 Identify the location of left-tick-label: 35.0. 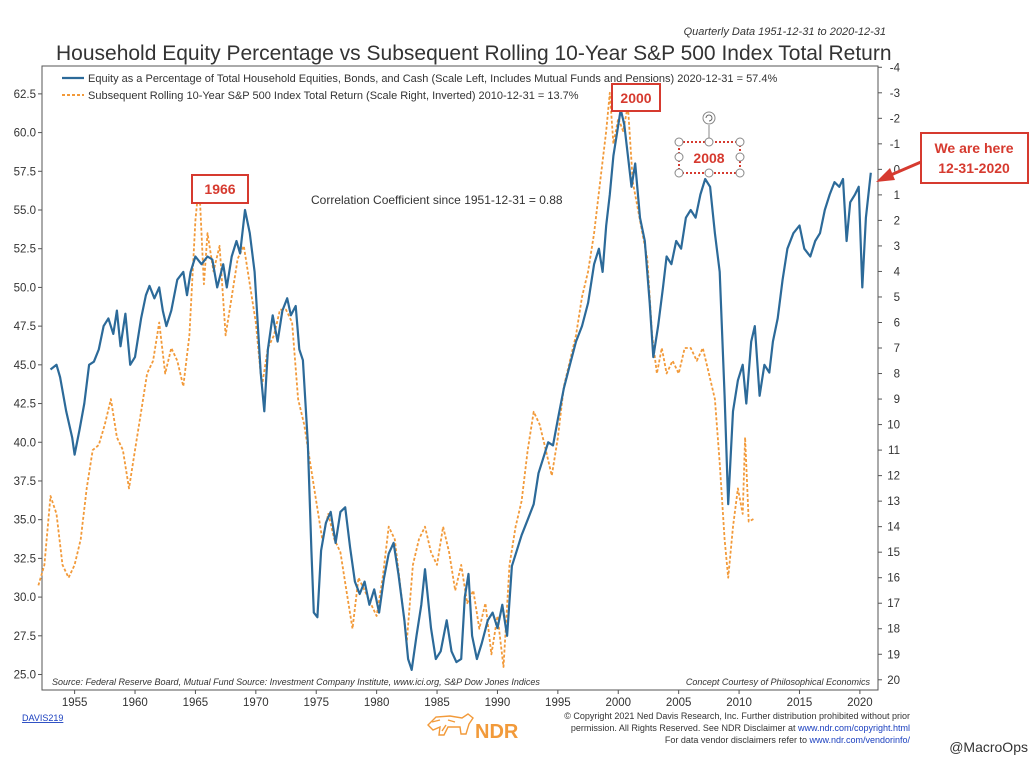
(25, 521).